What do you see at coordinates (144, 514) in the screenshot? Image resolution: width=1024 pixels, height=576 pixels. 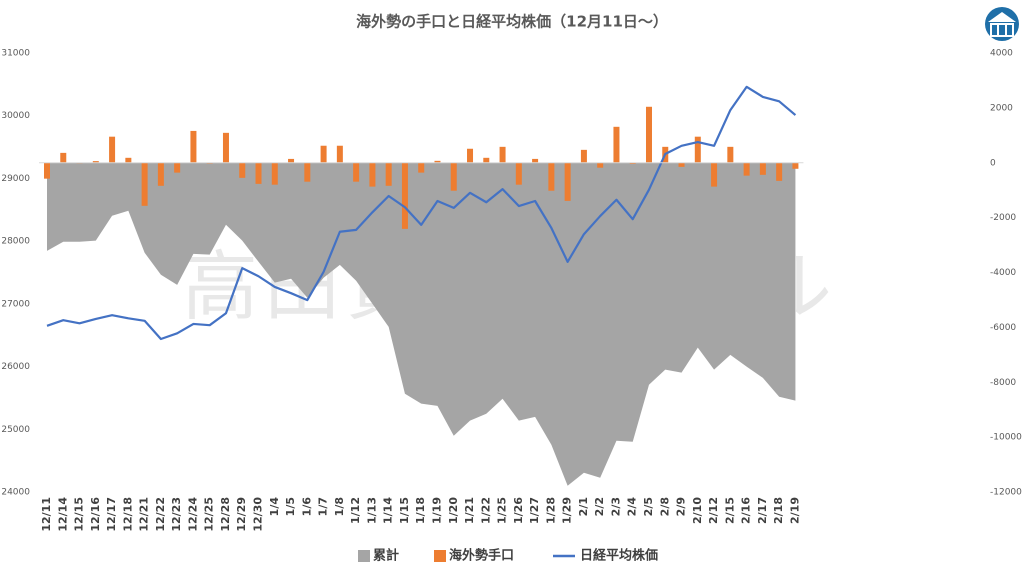 I see `x-tick-label: 12/21` at bounding box center [144, 514].